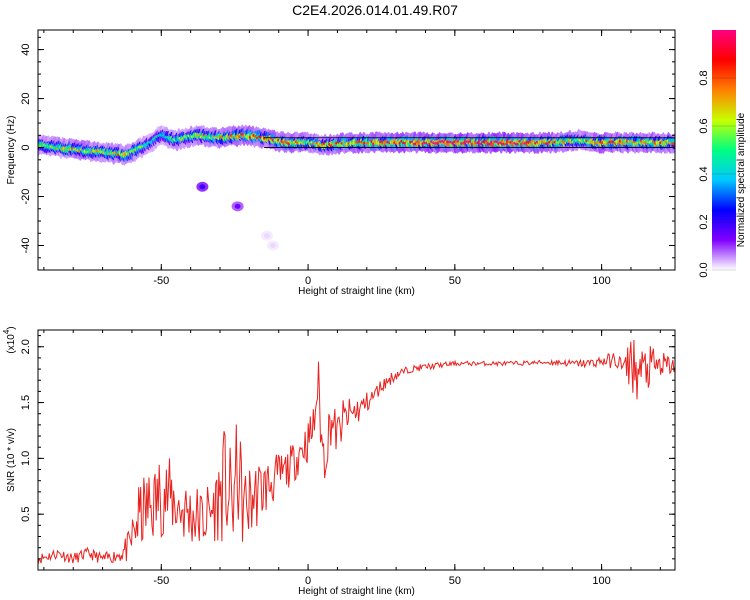  Describe the element at coordinates (26, 514) in the screenshot. I see `snr-y-tick-label: 0.5` at that location.